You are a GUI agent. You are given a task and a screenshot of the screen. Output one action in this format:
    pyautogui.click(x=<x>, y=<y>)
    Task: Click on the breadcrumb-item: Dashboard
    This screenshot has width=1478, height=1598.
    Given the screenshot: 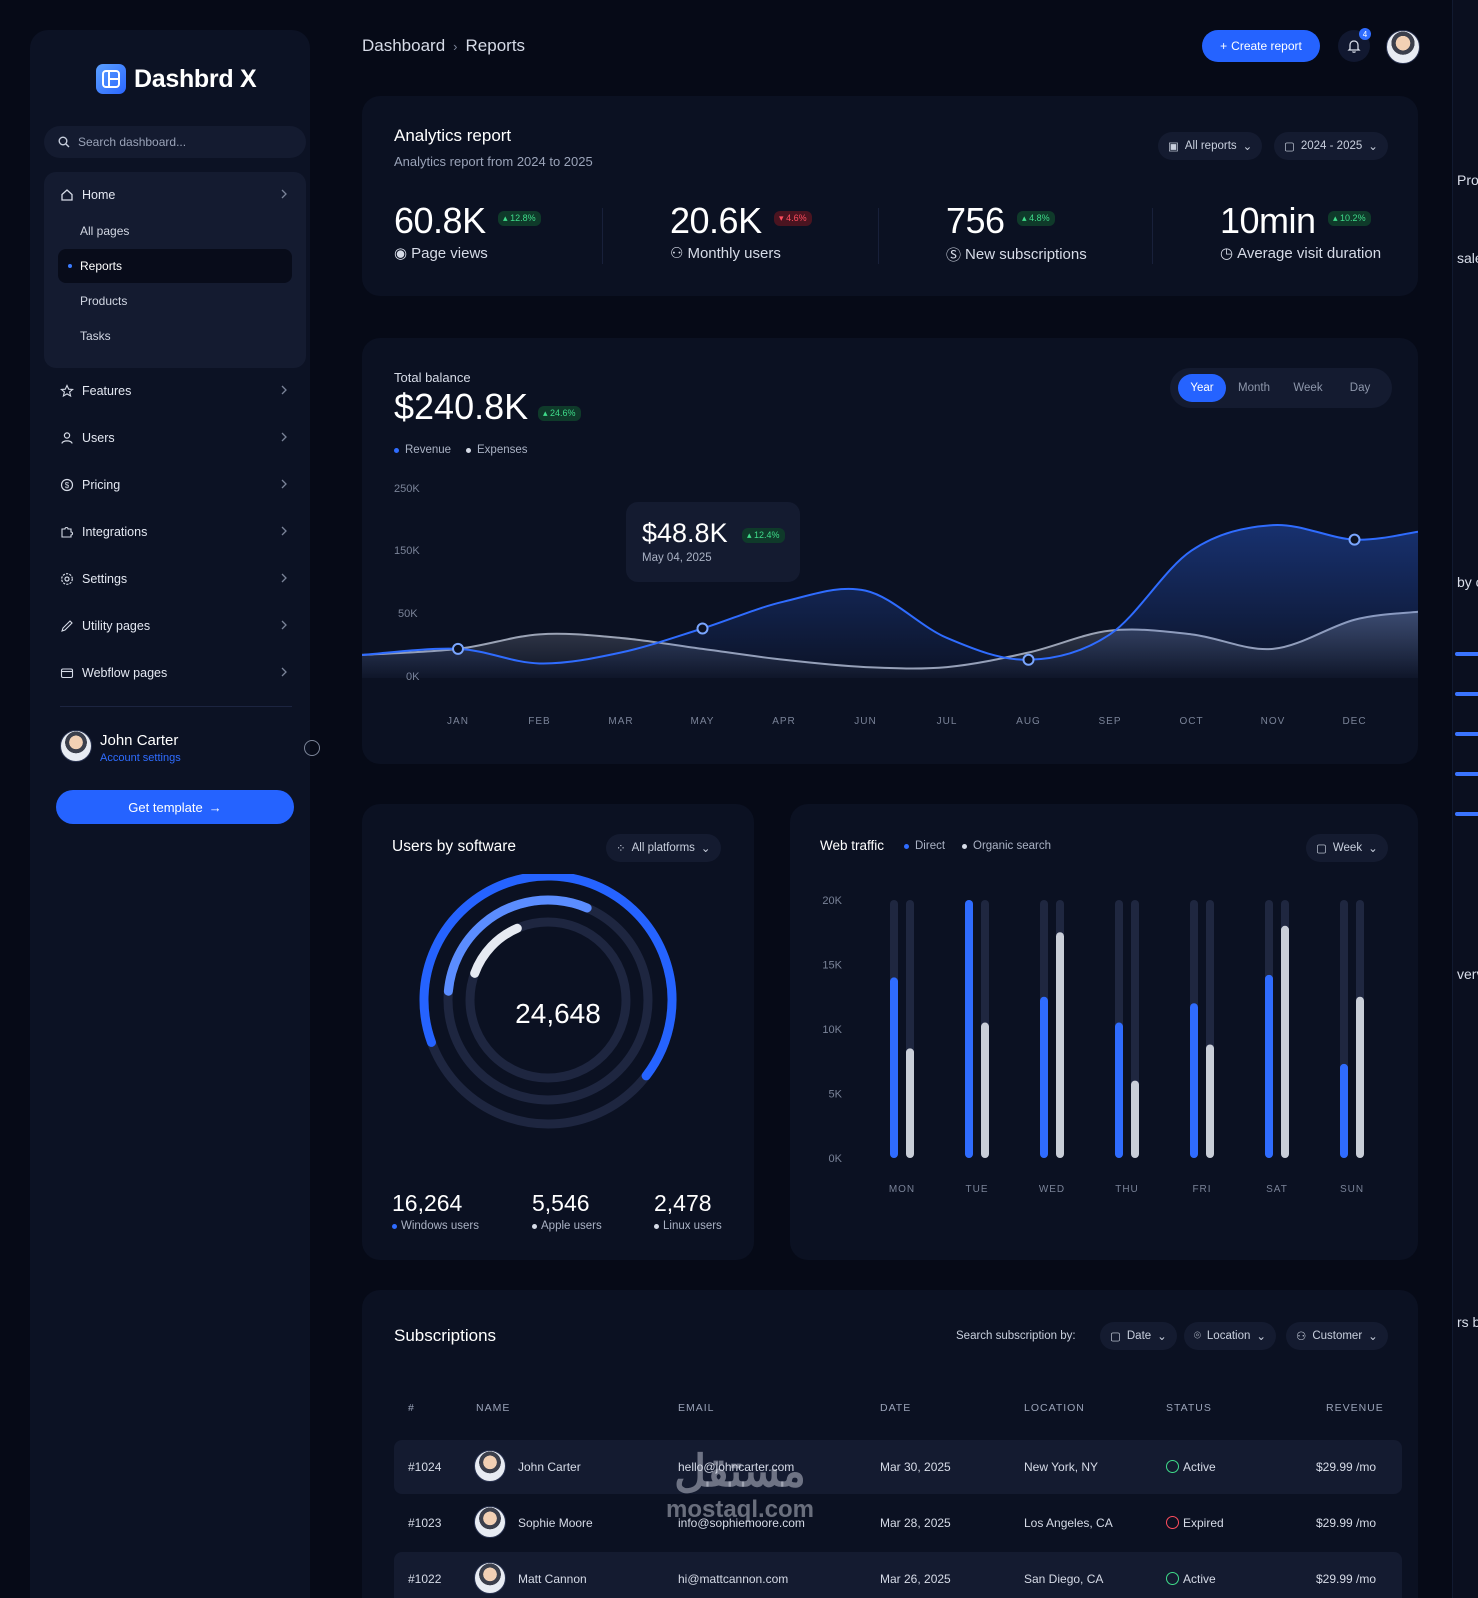 What is the action you would take?
    pyautogui.click(x=404, y=45)
    